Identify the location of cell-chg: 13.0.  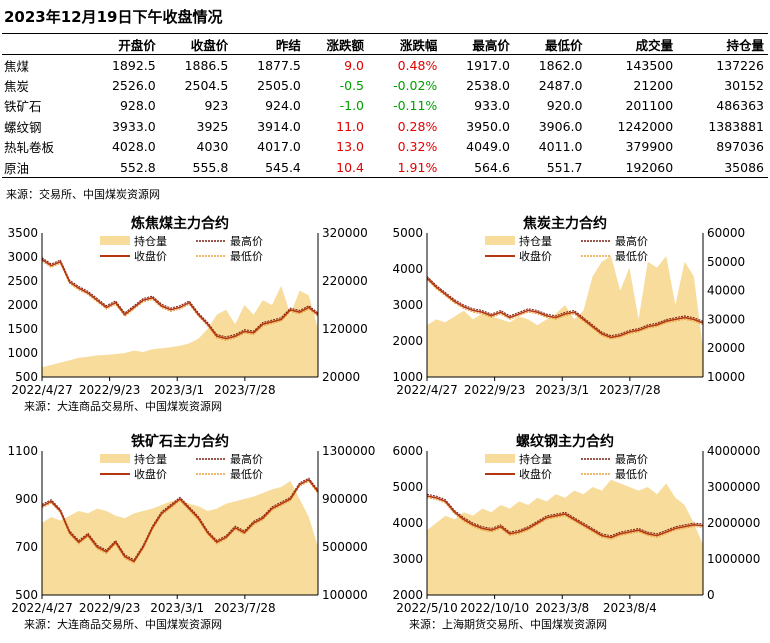
(350, 147).